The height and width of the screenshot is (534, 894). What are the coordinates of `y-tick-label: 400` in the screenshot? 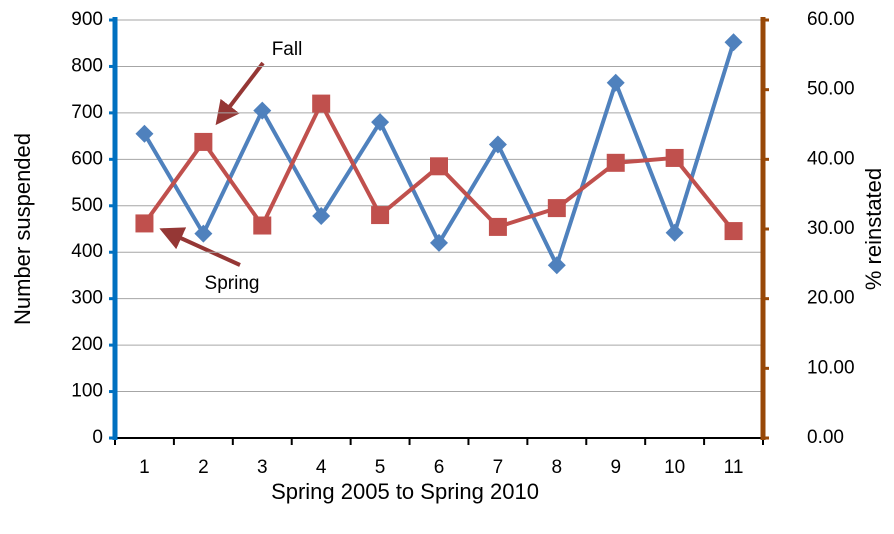 It's located at (87, 251).